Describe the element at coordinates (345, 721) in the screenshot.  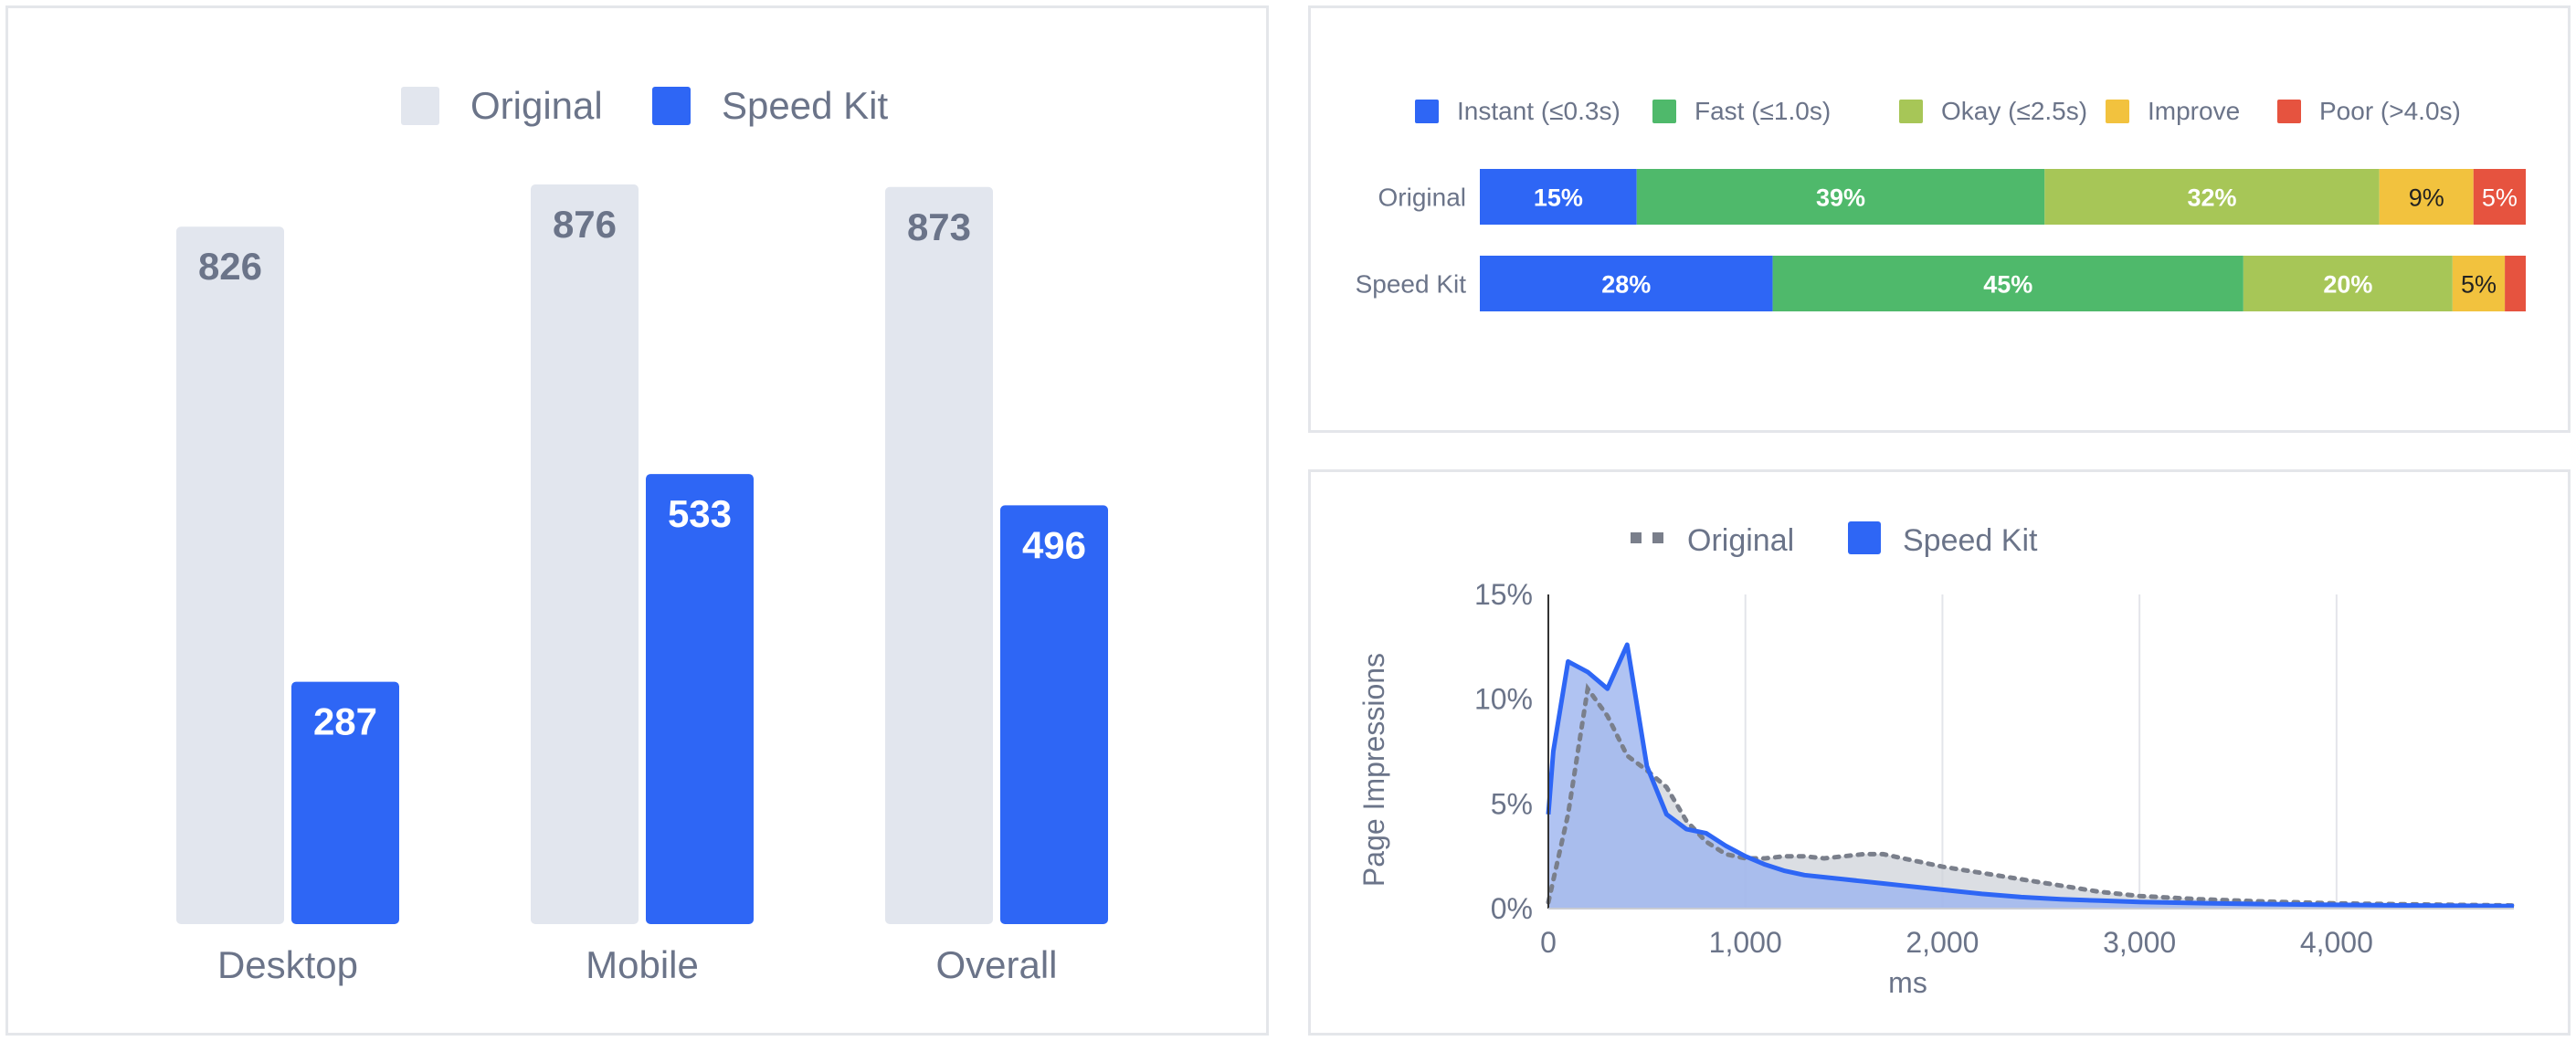
I see `bar-value-speed-kit-desktop: 287` at that location.